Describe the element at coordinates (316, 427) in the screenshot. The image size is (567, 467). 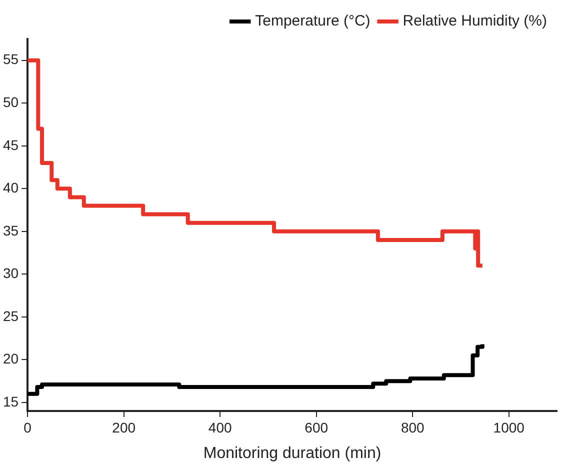
I see `x-tick-label: 600` at that location.